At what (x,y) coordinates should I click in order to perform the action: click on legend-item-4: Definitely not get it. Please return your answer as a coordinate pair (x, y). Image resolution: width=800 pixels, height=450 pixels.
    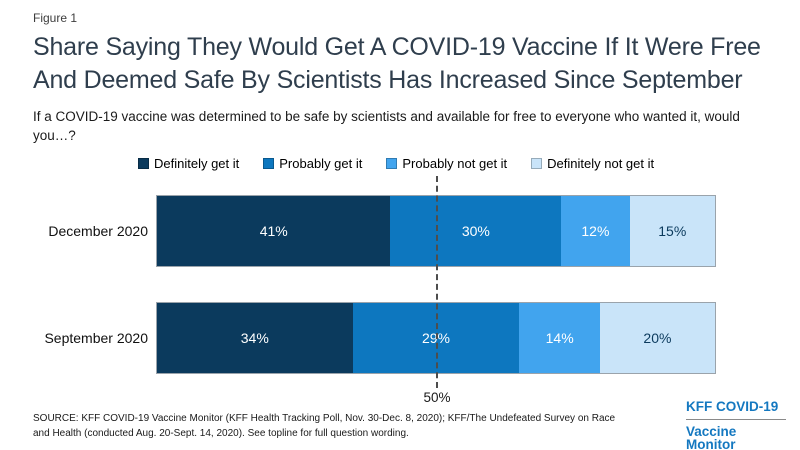
    Looking at the image, I should click on (592, 163).